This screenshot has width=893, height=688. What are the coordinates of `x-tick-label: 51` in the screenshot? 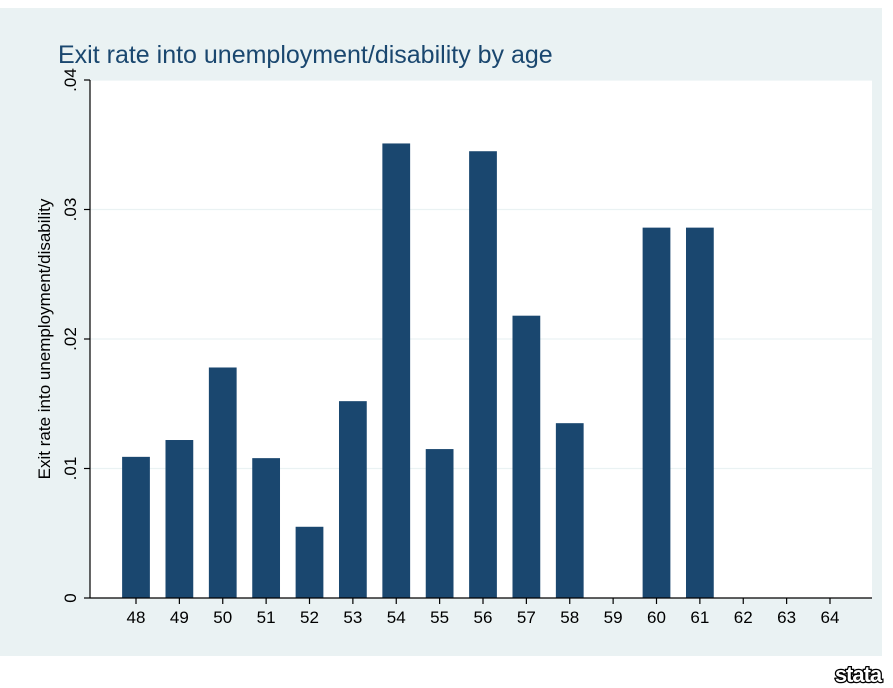 It's located at (266, 617).